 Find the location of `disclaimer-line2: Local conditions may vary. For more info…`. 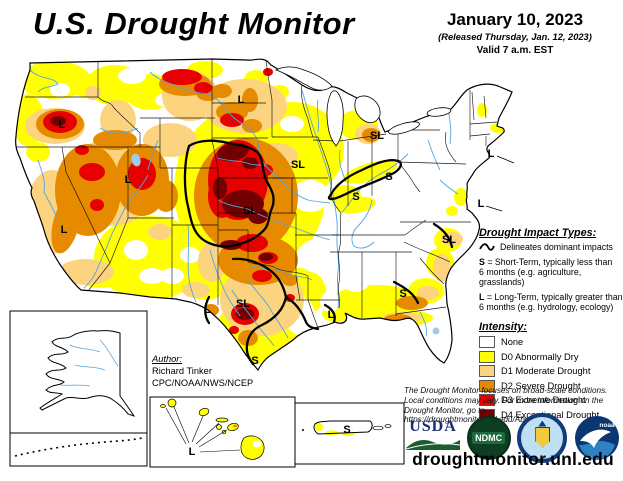

disclaimer-line2: Local conditions may vary. For more info… is located at coordinates (504, 400).